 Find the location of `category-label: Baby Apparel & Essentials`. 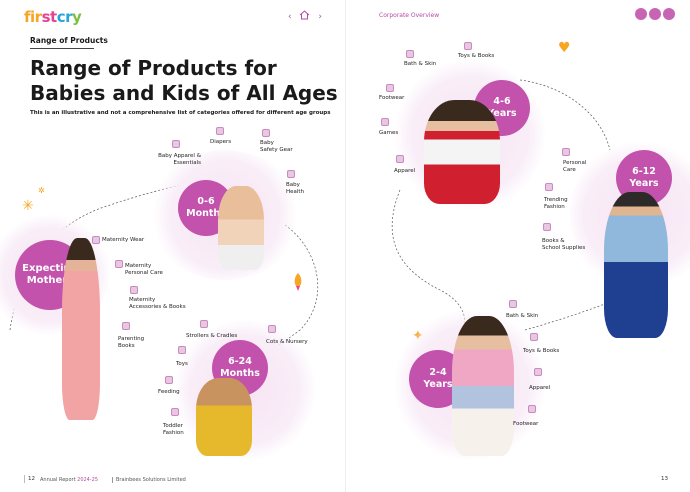

category-label: Baby Apparel & Essentials is located at coordinates (179, 159).